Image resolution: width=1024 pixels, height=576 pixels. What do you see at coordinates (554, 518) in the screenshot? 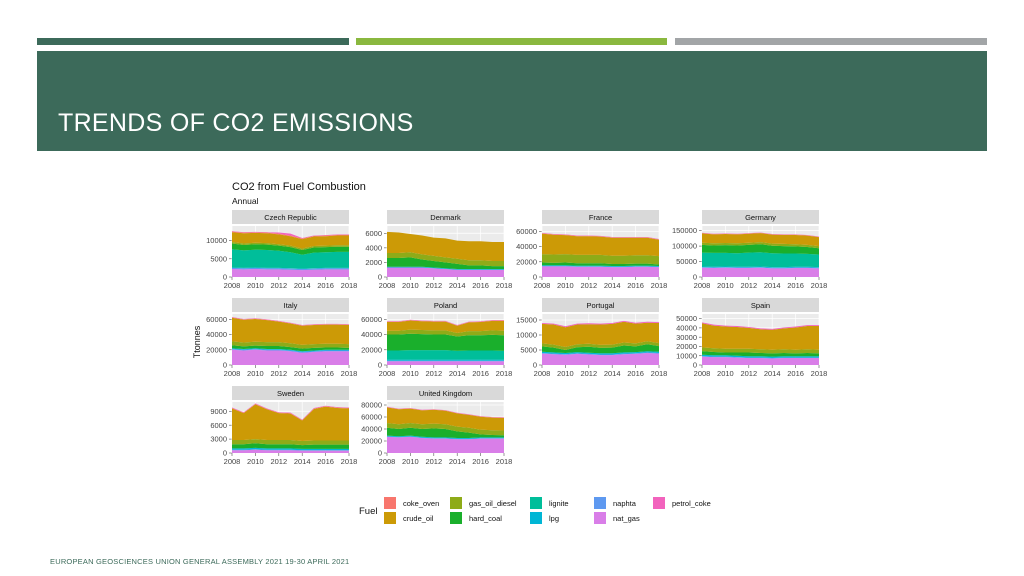
I see `legend-label-lpg: lpg` at bounding box center [554, 518].